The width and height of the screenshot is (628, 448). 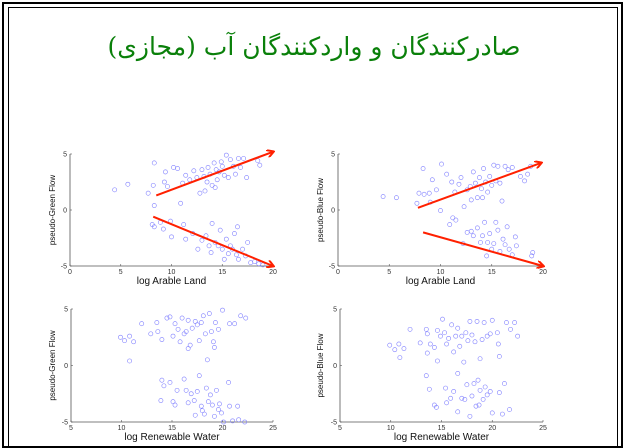 What do you see at coordinates (389, 272) in the screenshot?
I see `x-tick-label: 5` at bounding box center [389, 272].